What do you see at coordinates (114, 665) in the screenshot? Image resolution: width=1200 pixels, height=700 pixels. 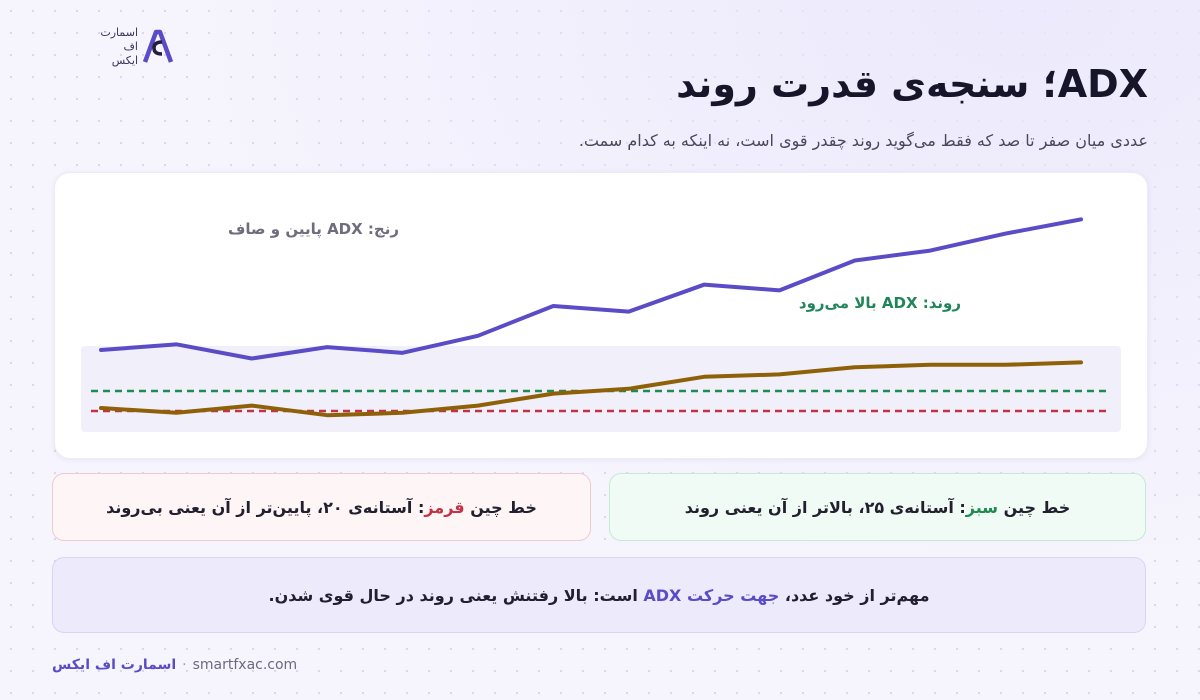 I see `footer-brand: اسمارت اف ایکس` at bounding box center [114, 665].